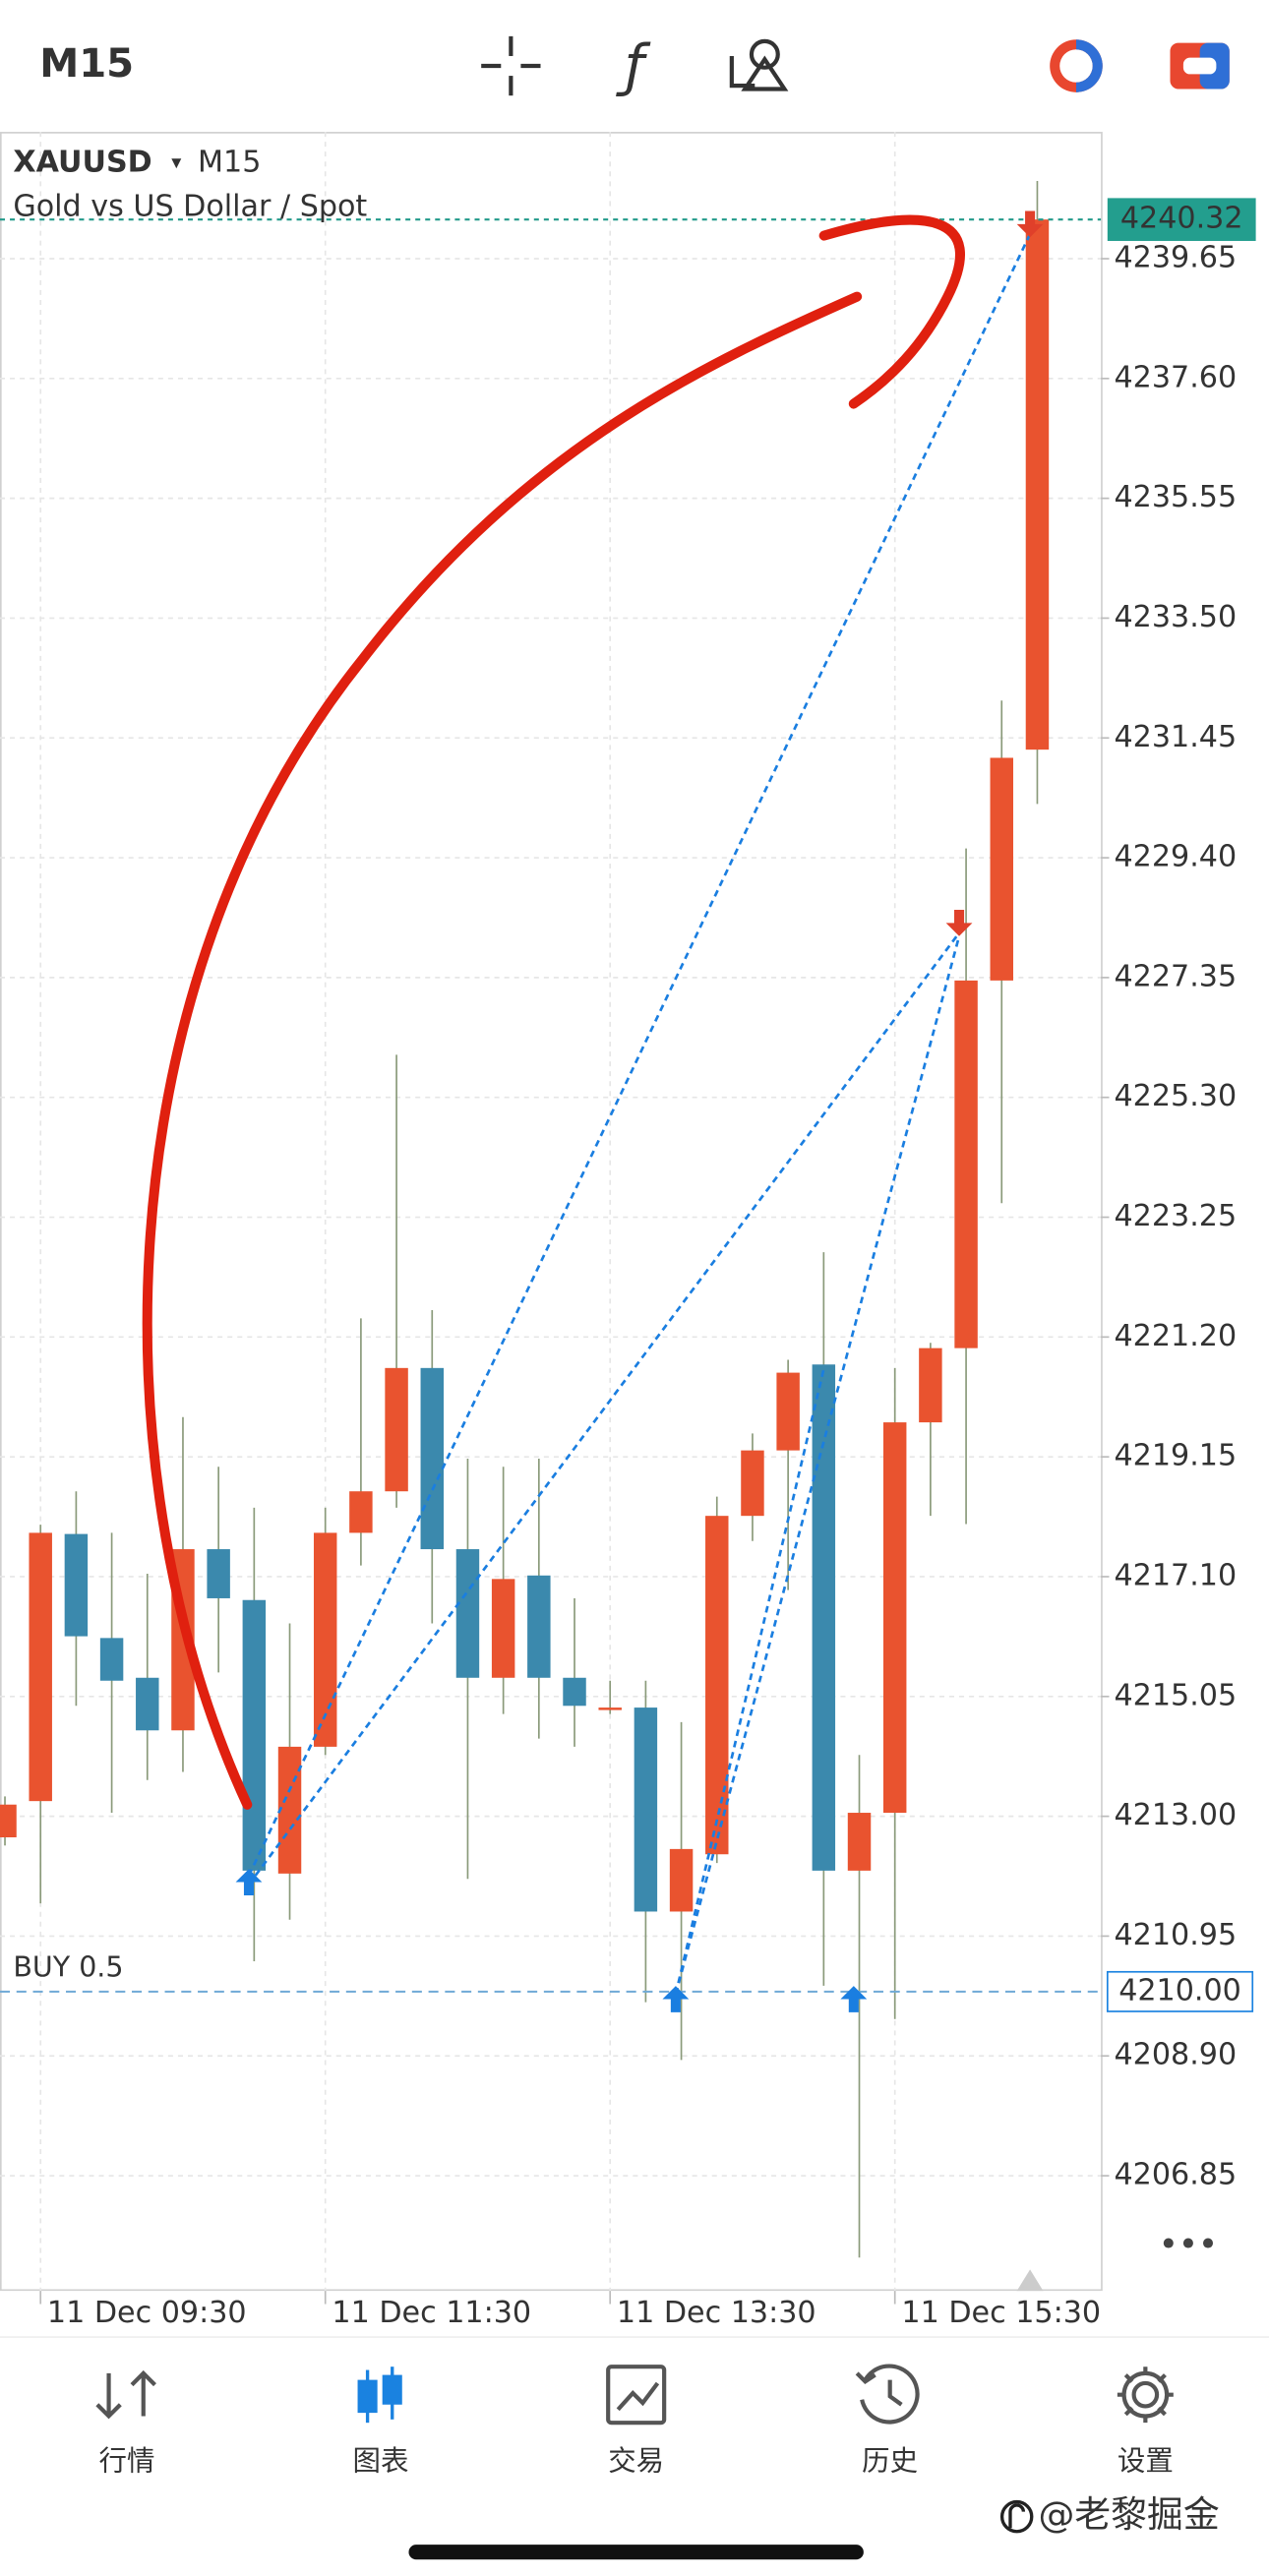 Image resolution: width=1269 pixels, height=2576 pixels. I want to click on nav-icon-quotes, so click(125, 2395).